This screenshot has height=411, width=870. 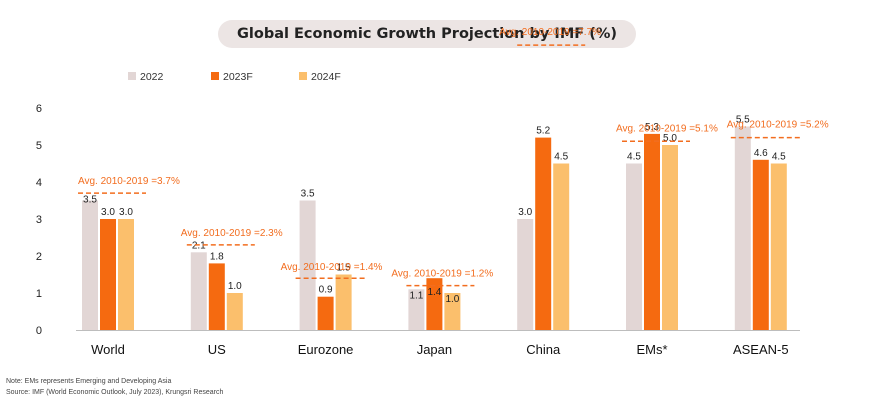 What do you see at coordinates (198, 291) in the screenshot?
I see `bar-us-2022` at bounding box center [198, 291].